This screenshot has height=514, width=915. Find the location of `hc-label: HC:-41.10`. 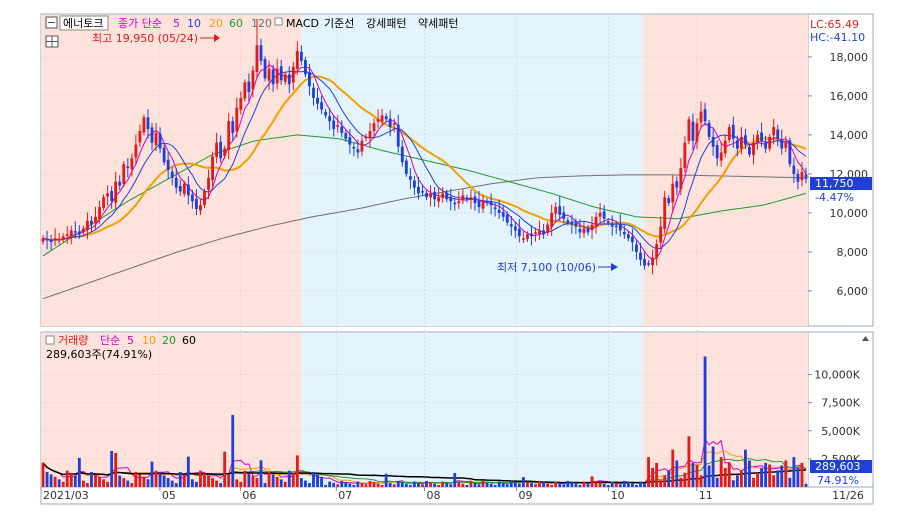

hc-label: HC:-41.10 is located at coordinates (837, 37).